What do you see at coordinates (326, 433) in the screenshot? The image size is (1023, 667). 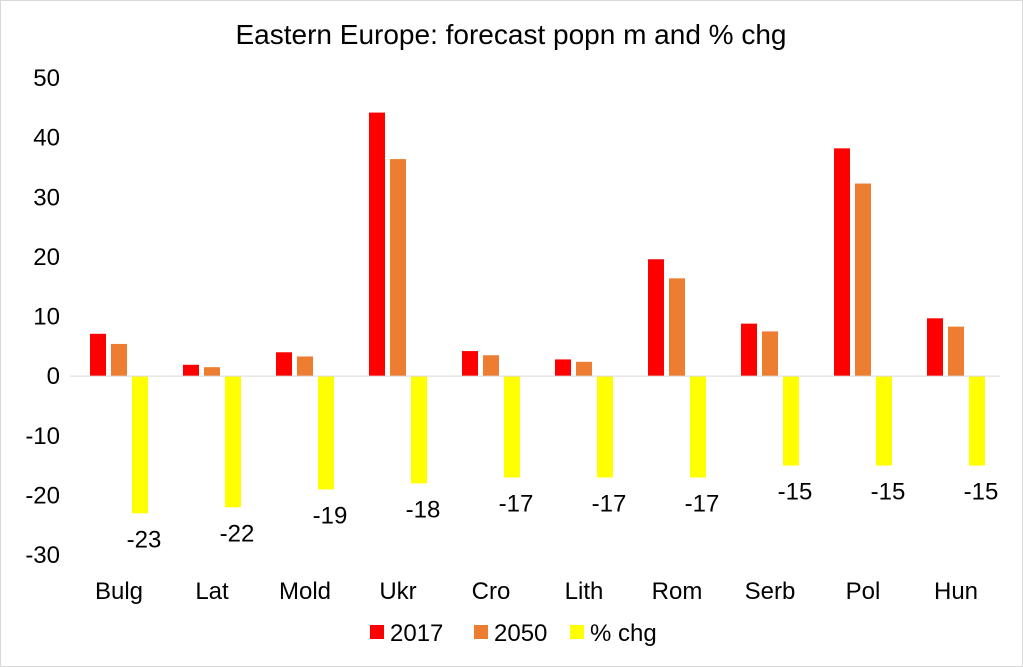 I see `bar-chg-mold` at bounding box center [326, 433].